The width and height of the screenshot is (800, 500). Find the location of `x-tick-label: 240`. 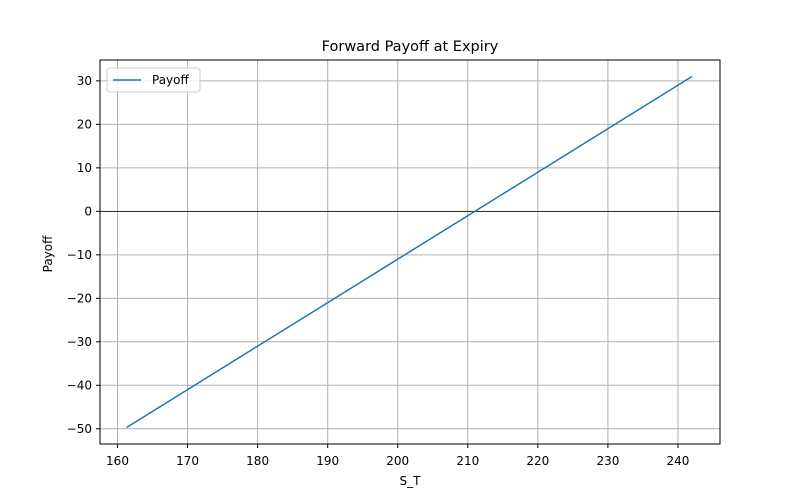

x-tick-label: 240 is located at coordinates (678, 461).